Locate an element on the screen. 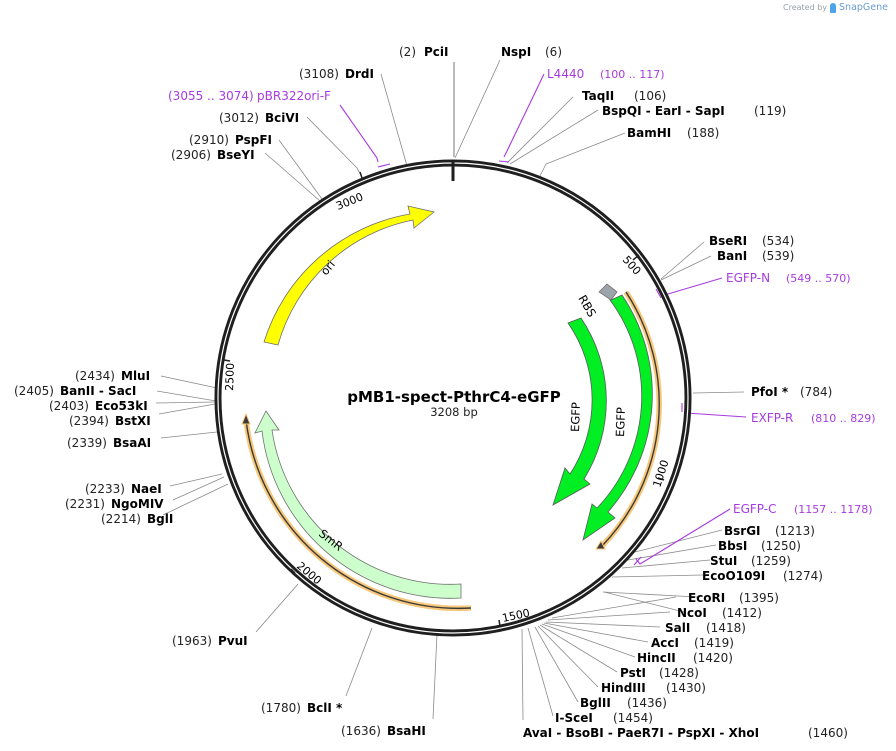 This screenshot has height=751, width=896. enzyme-site-pfoi: PfoI * (784) is located at coordinates (791, 392).